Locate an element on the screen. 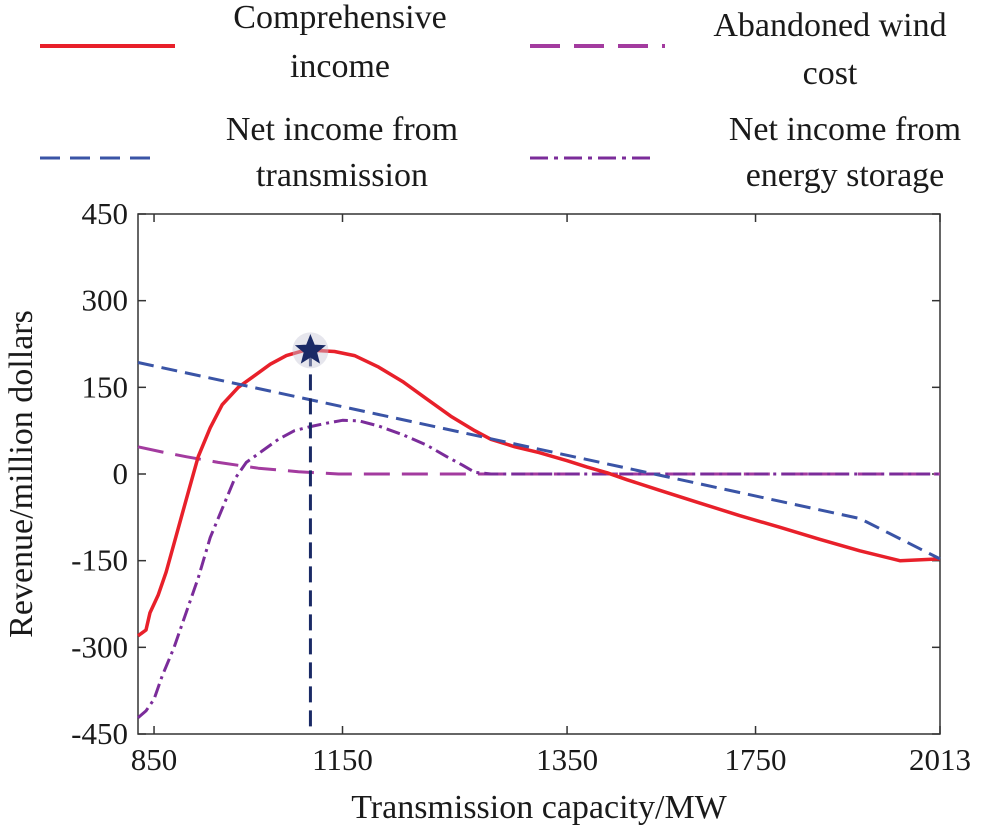 The width and height of the screenshot is (990, 833). x-tick-label: 1350 is located at coordinates (567, 759).